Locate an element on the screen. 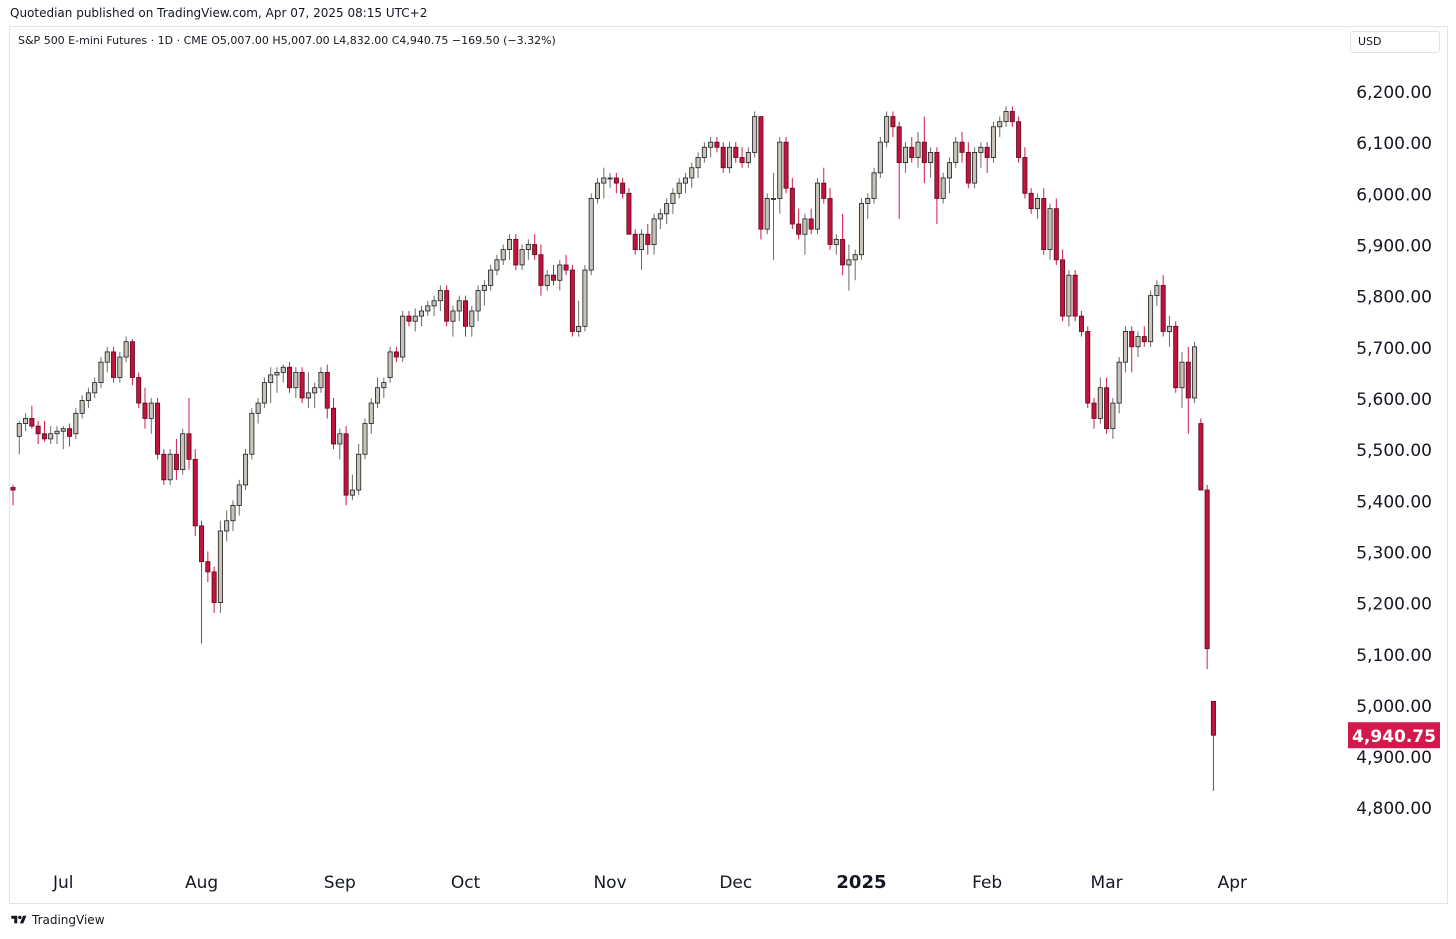  y-tick-label: 5,600.00 is located at coordinates (1394, 400).